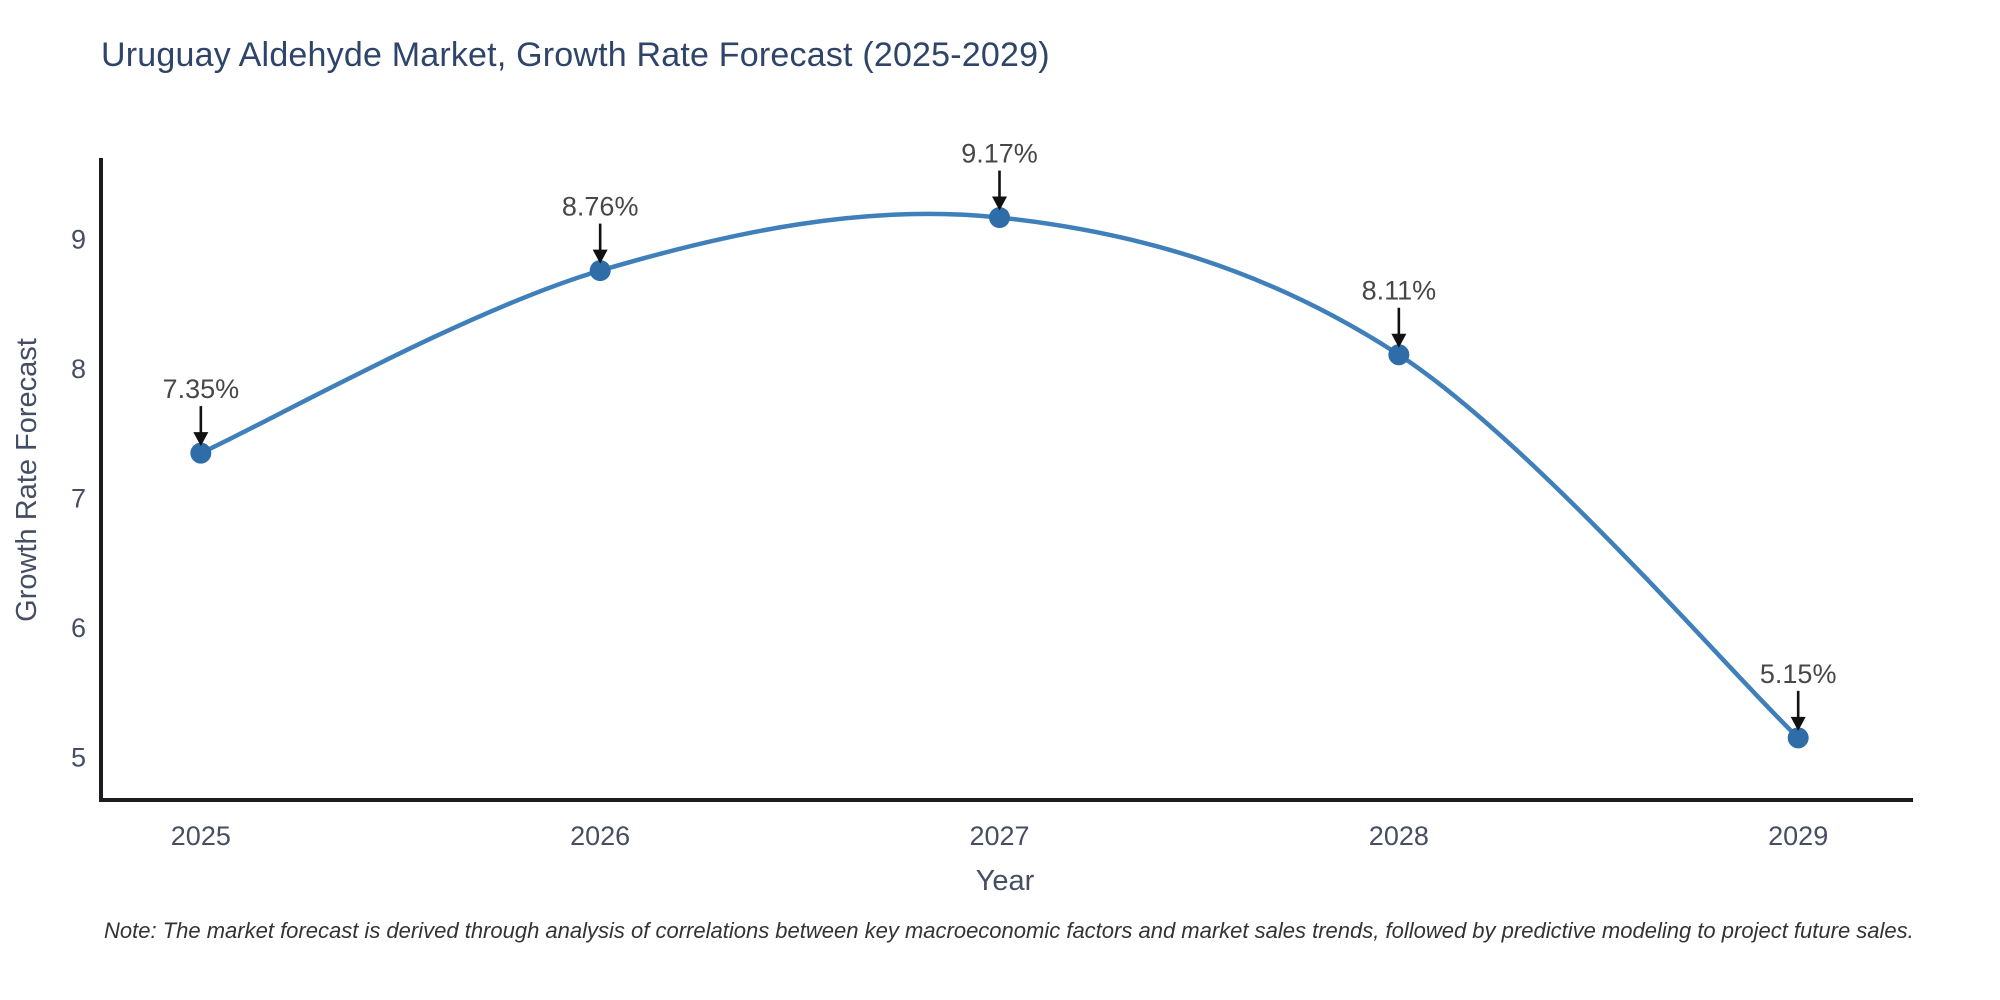 The height and width of the screenshot is (1000, 2000). Describe the element at coordinates (1399, 291) in the screenshot. I see `data-point-label: 8.11%` at that location.